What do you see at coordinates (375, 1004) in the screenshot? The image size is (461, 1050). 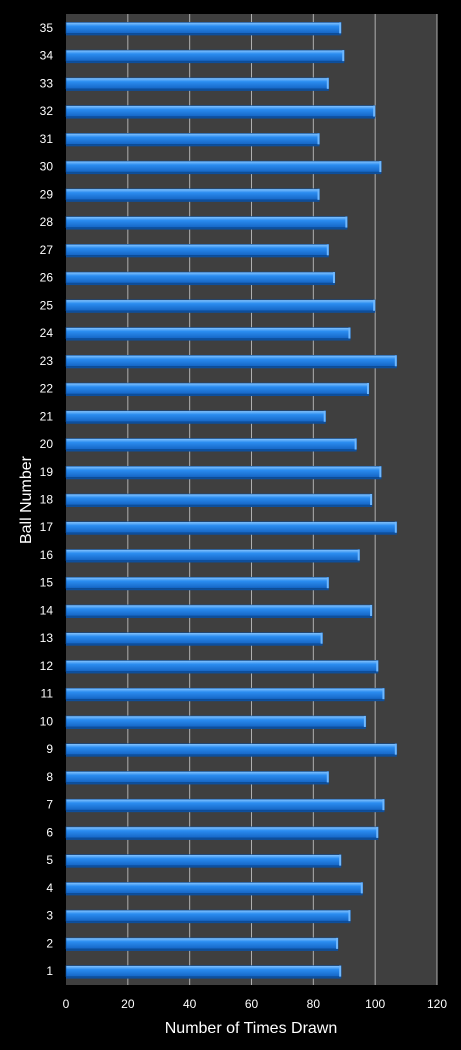 I see `x-tick-label: 100` at bounding box center [375, 1004].